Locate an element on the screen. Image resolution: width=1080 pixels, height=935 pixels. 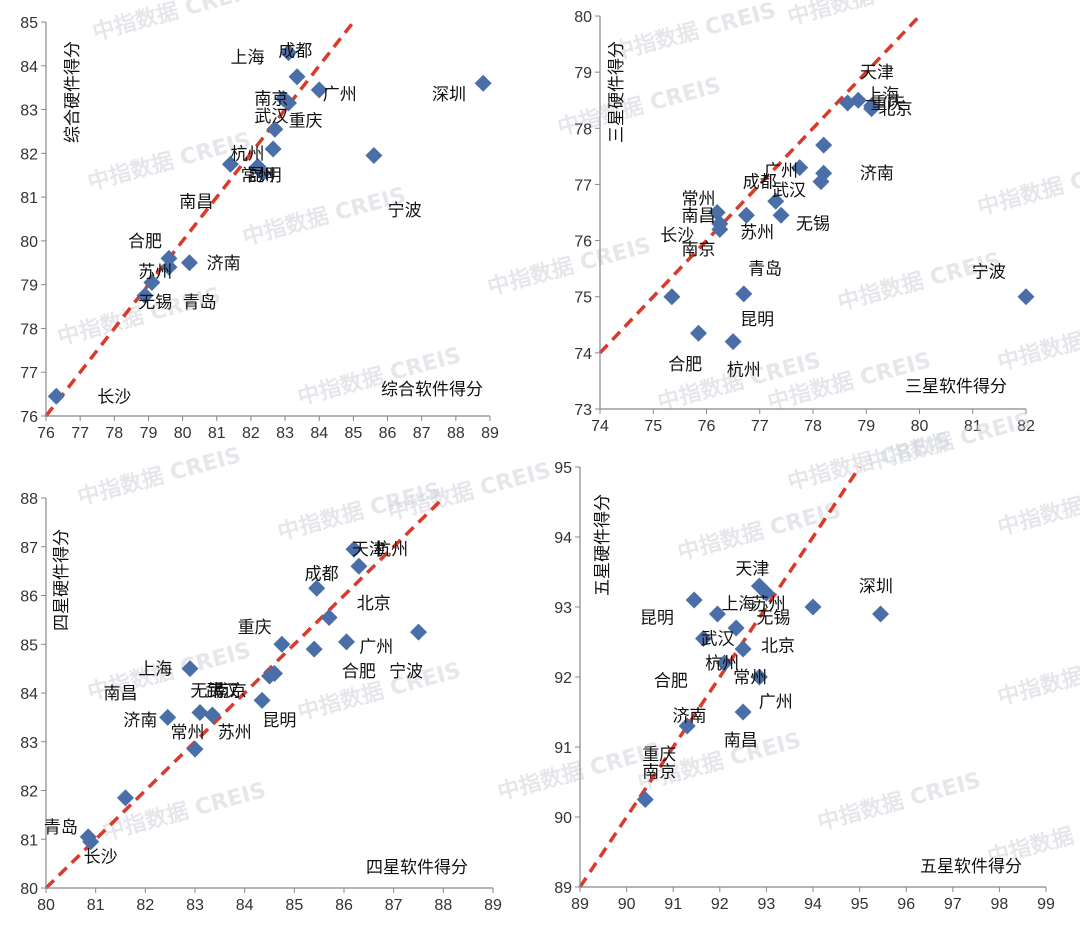
y-tick-label: 86 is located at coordinates (29, 597).